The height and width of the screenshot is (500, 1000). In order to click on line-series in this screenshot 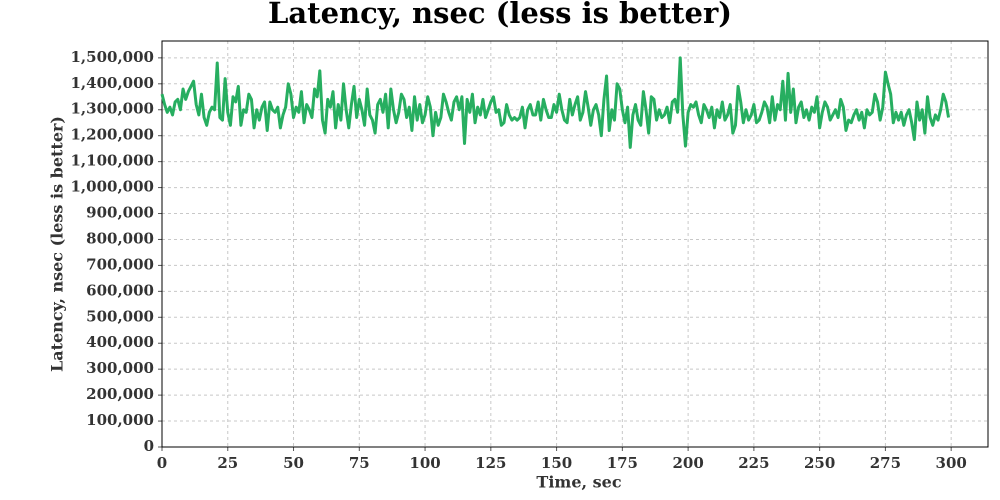, I will do `click(555, 102)`.